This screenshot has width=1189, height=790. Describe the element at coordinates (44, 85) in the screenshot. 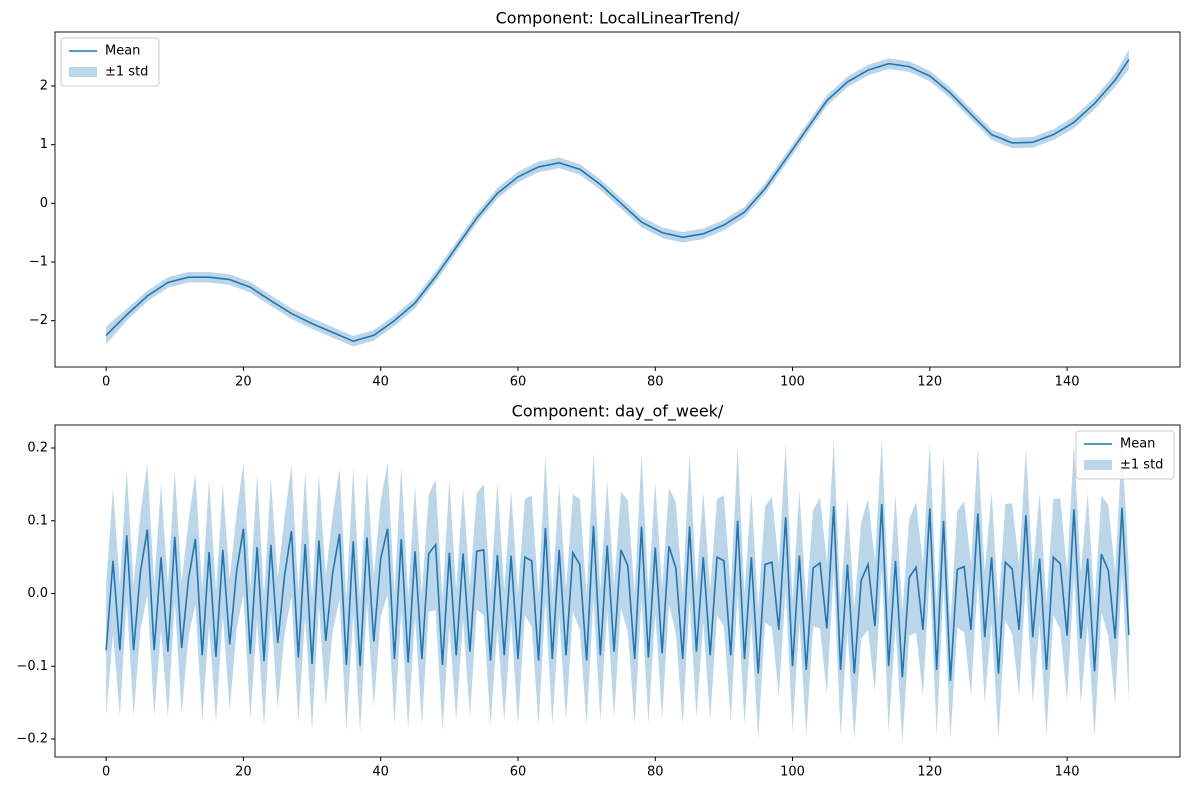

I see `y-tick-label: 2` at that location.